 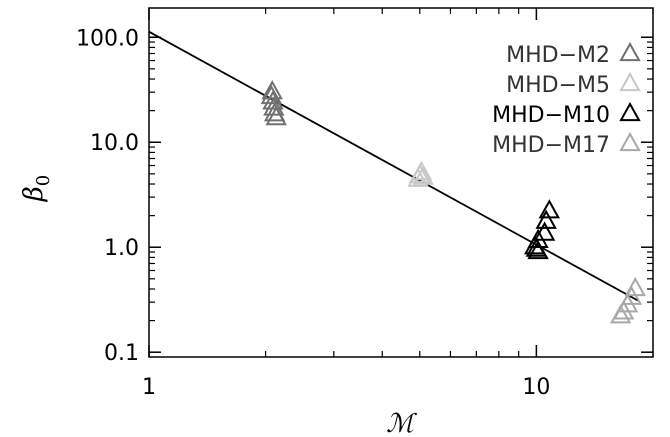 What do you see at coordinates (114, 143) in the screenshot?
I see `y-tick-label: 10.0` at bounding box center [114, 143].